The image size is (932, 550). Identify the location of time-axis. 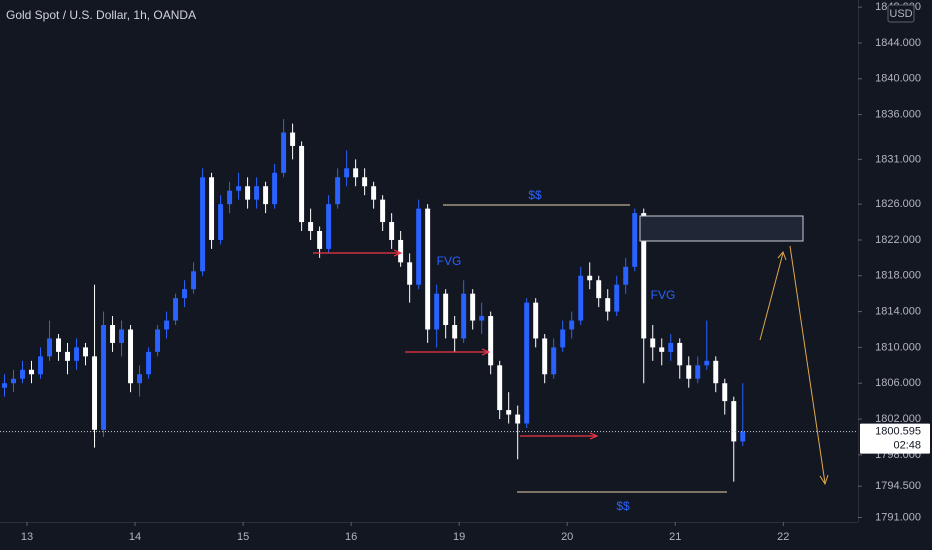
(466, 536).